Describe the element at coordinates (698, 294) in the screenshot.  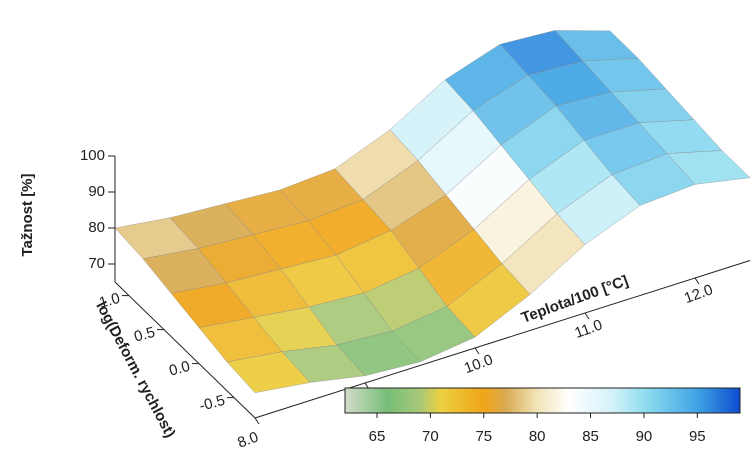
I see `x-tick-label: 12.0` at that location.